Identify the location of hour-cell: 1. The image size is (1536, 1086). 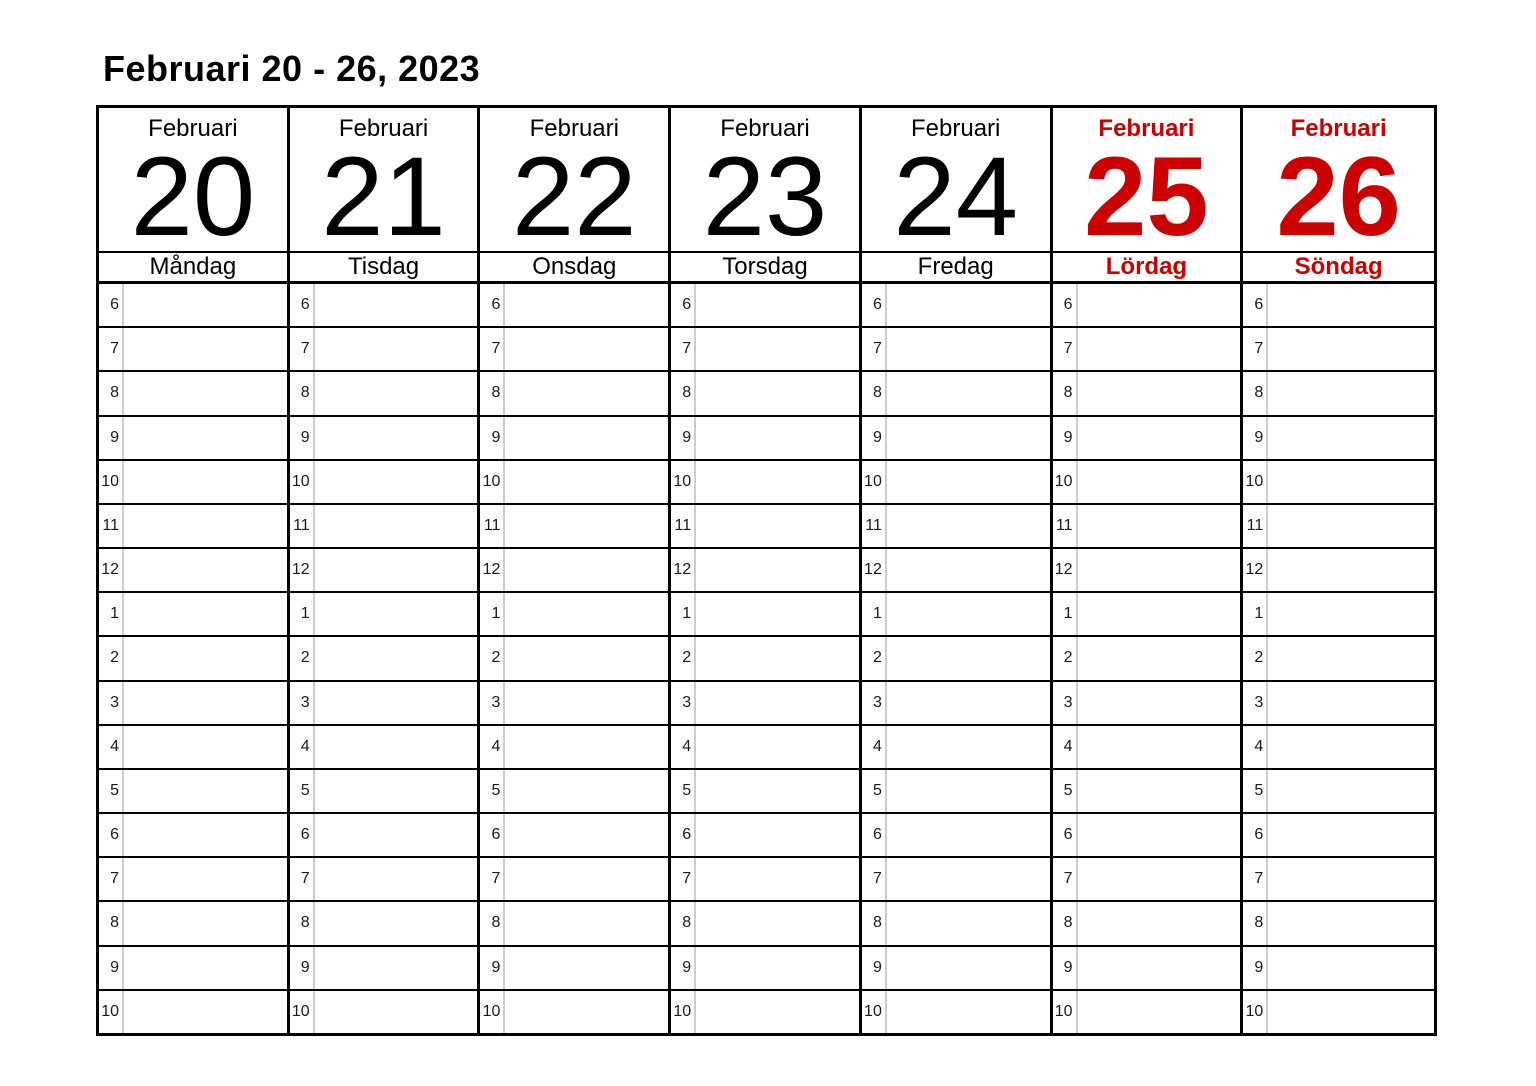
(765, 615).